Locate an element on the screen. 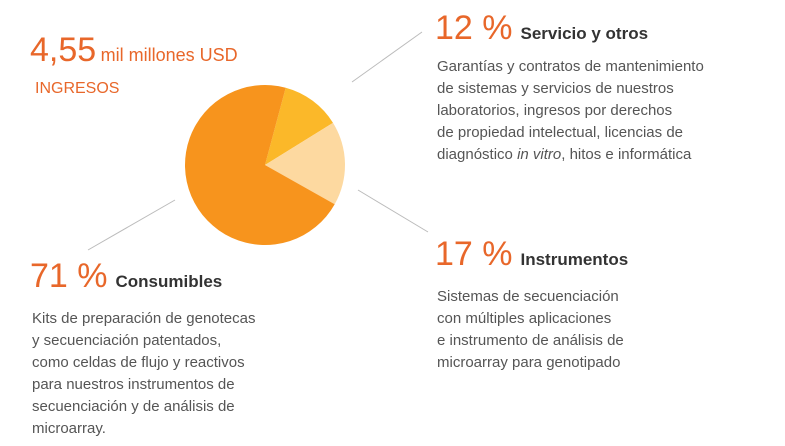 This screenshot has height=446, width=785. description-line: de propiedad intelectual, licencias de is located at coordinates (560, 132).